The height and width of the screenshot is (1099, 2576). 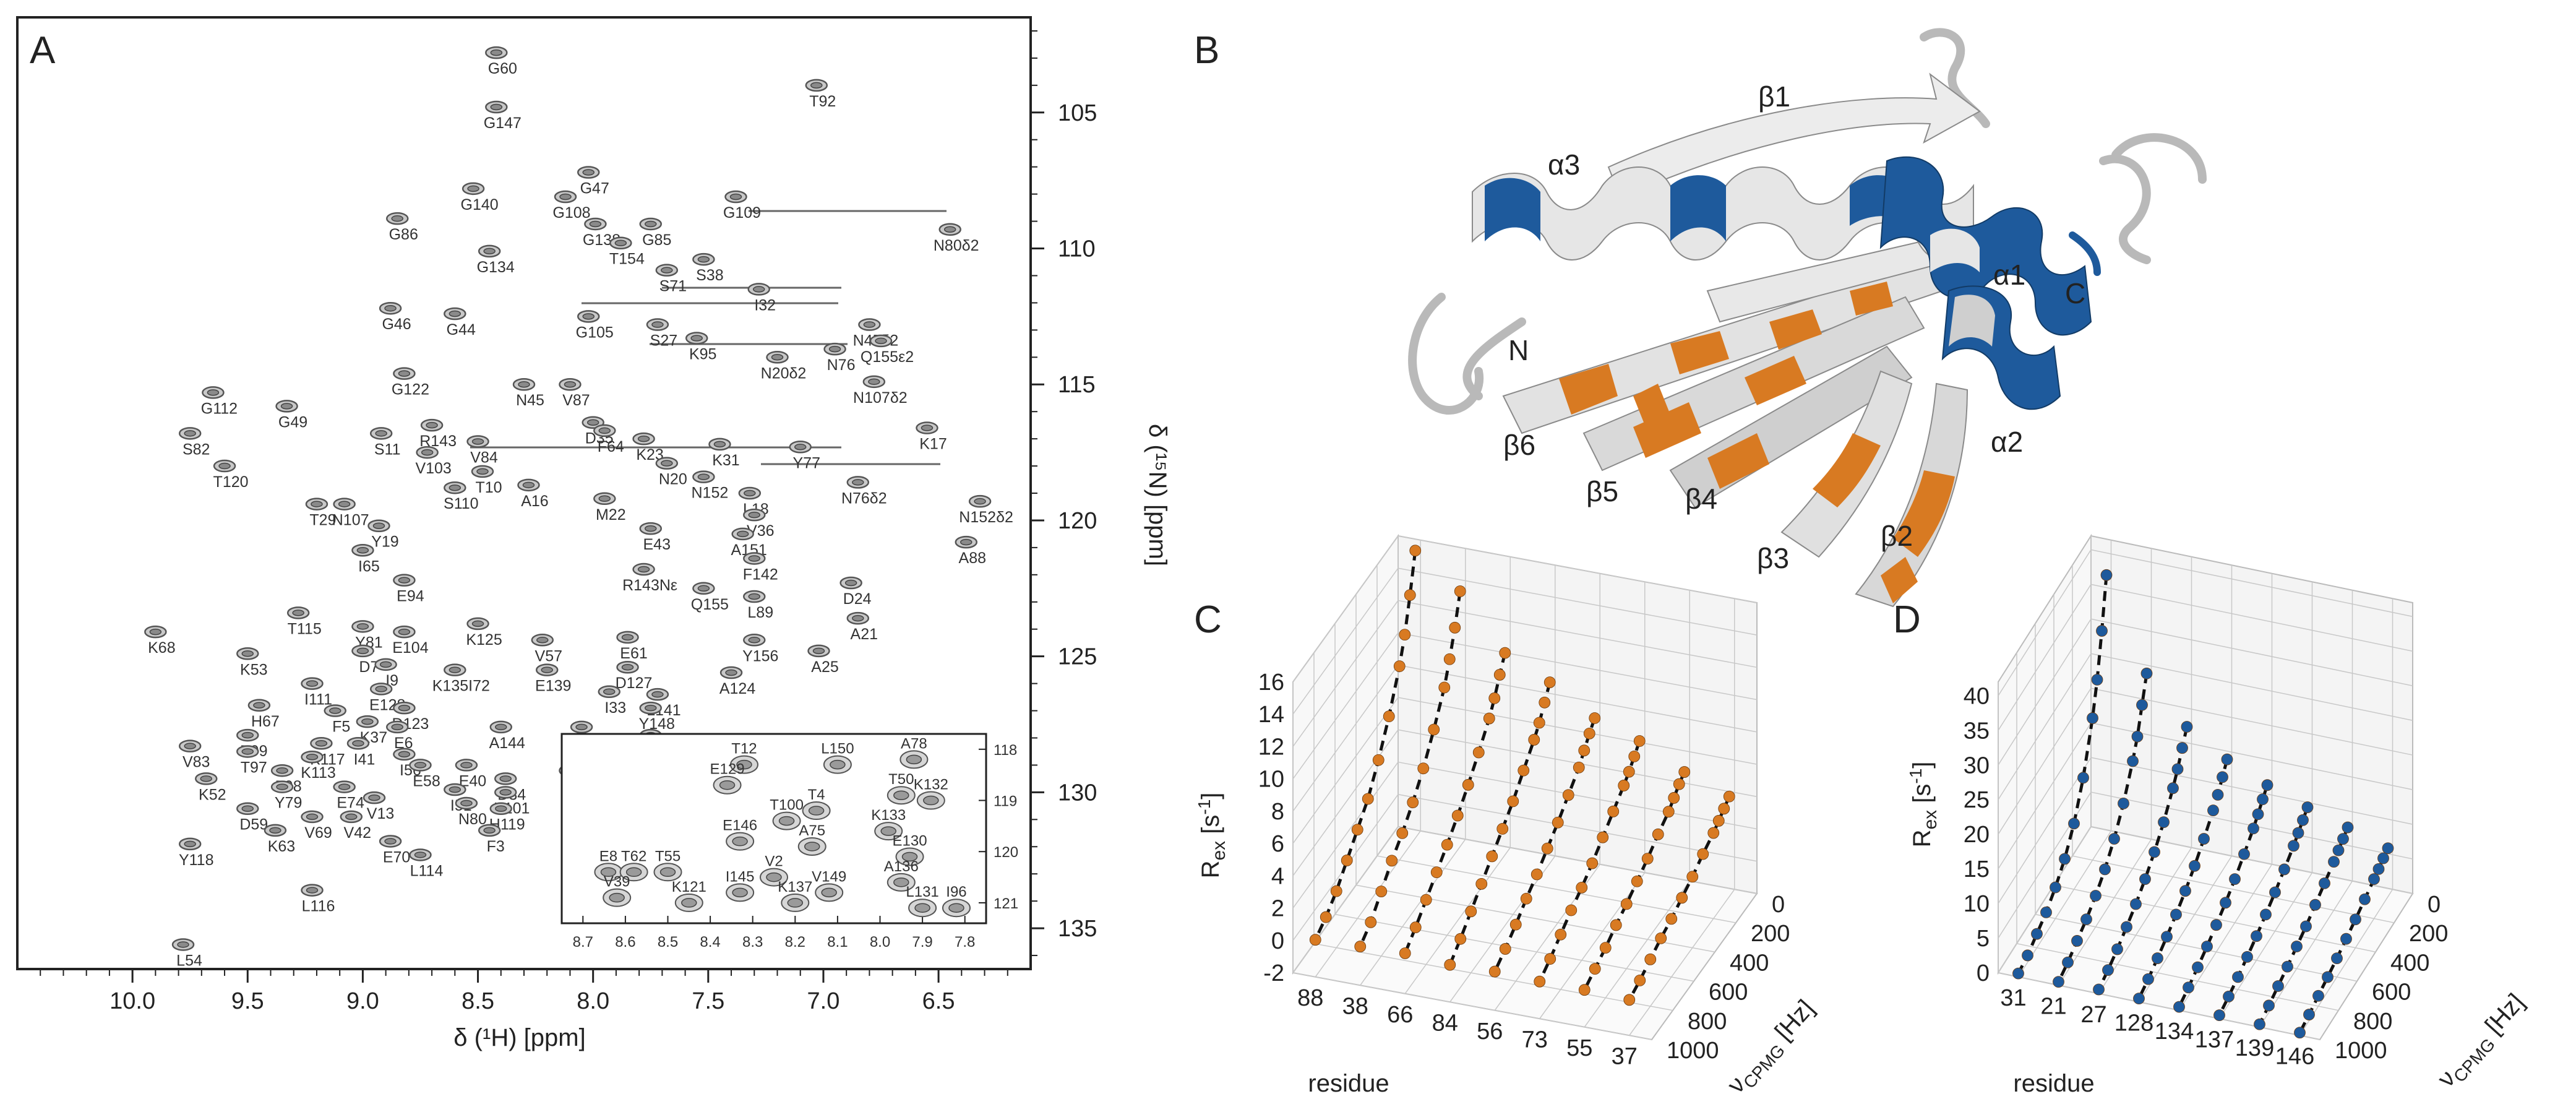 What do you see at coordinates (1535, 918) in the screenshot?
I see `c-grid-freq-floor` at bounding box center [1535, 918].